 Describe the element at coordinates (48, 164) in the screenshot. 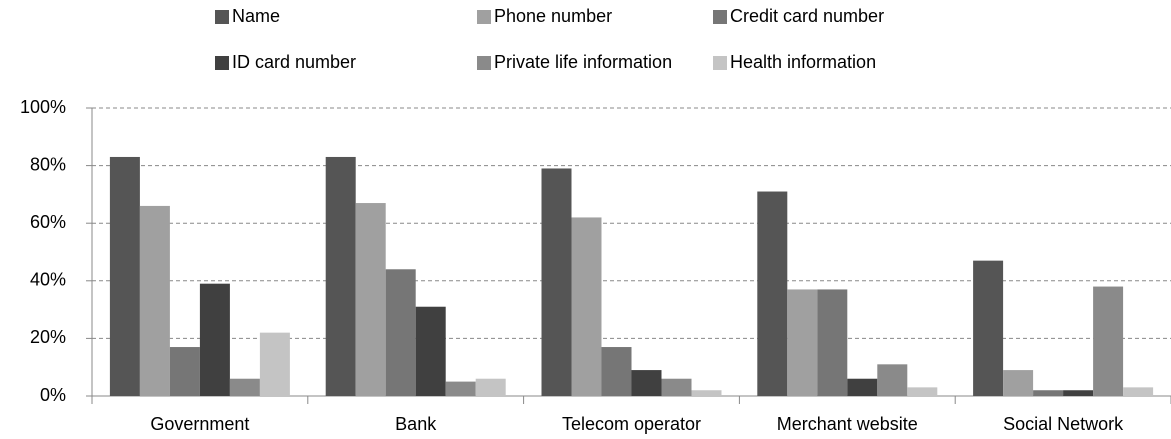

I see `y-tick-label: 80%` at that location.